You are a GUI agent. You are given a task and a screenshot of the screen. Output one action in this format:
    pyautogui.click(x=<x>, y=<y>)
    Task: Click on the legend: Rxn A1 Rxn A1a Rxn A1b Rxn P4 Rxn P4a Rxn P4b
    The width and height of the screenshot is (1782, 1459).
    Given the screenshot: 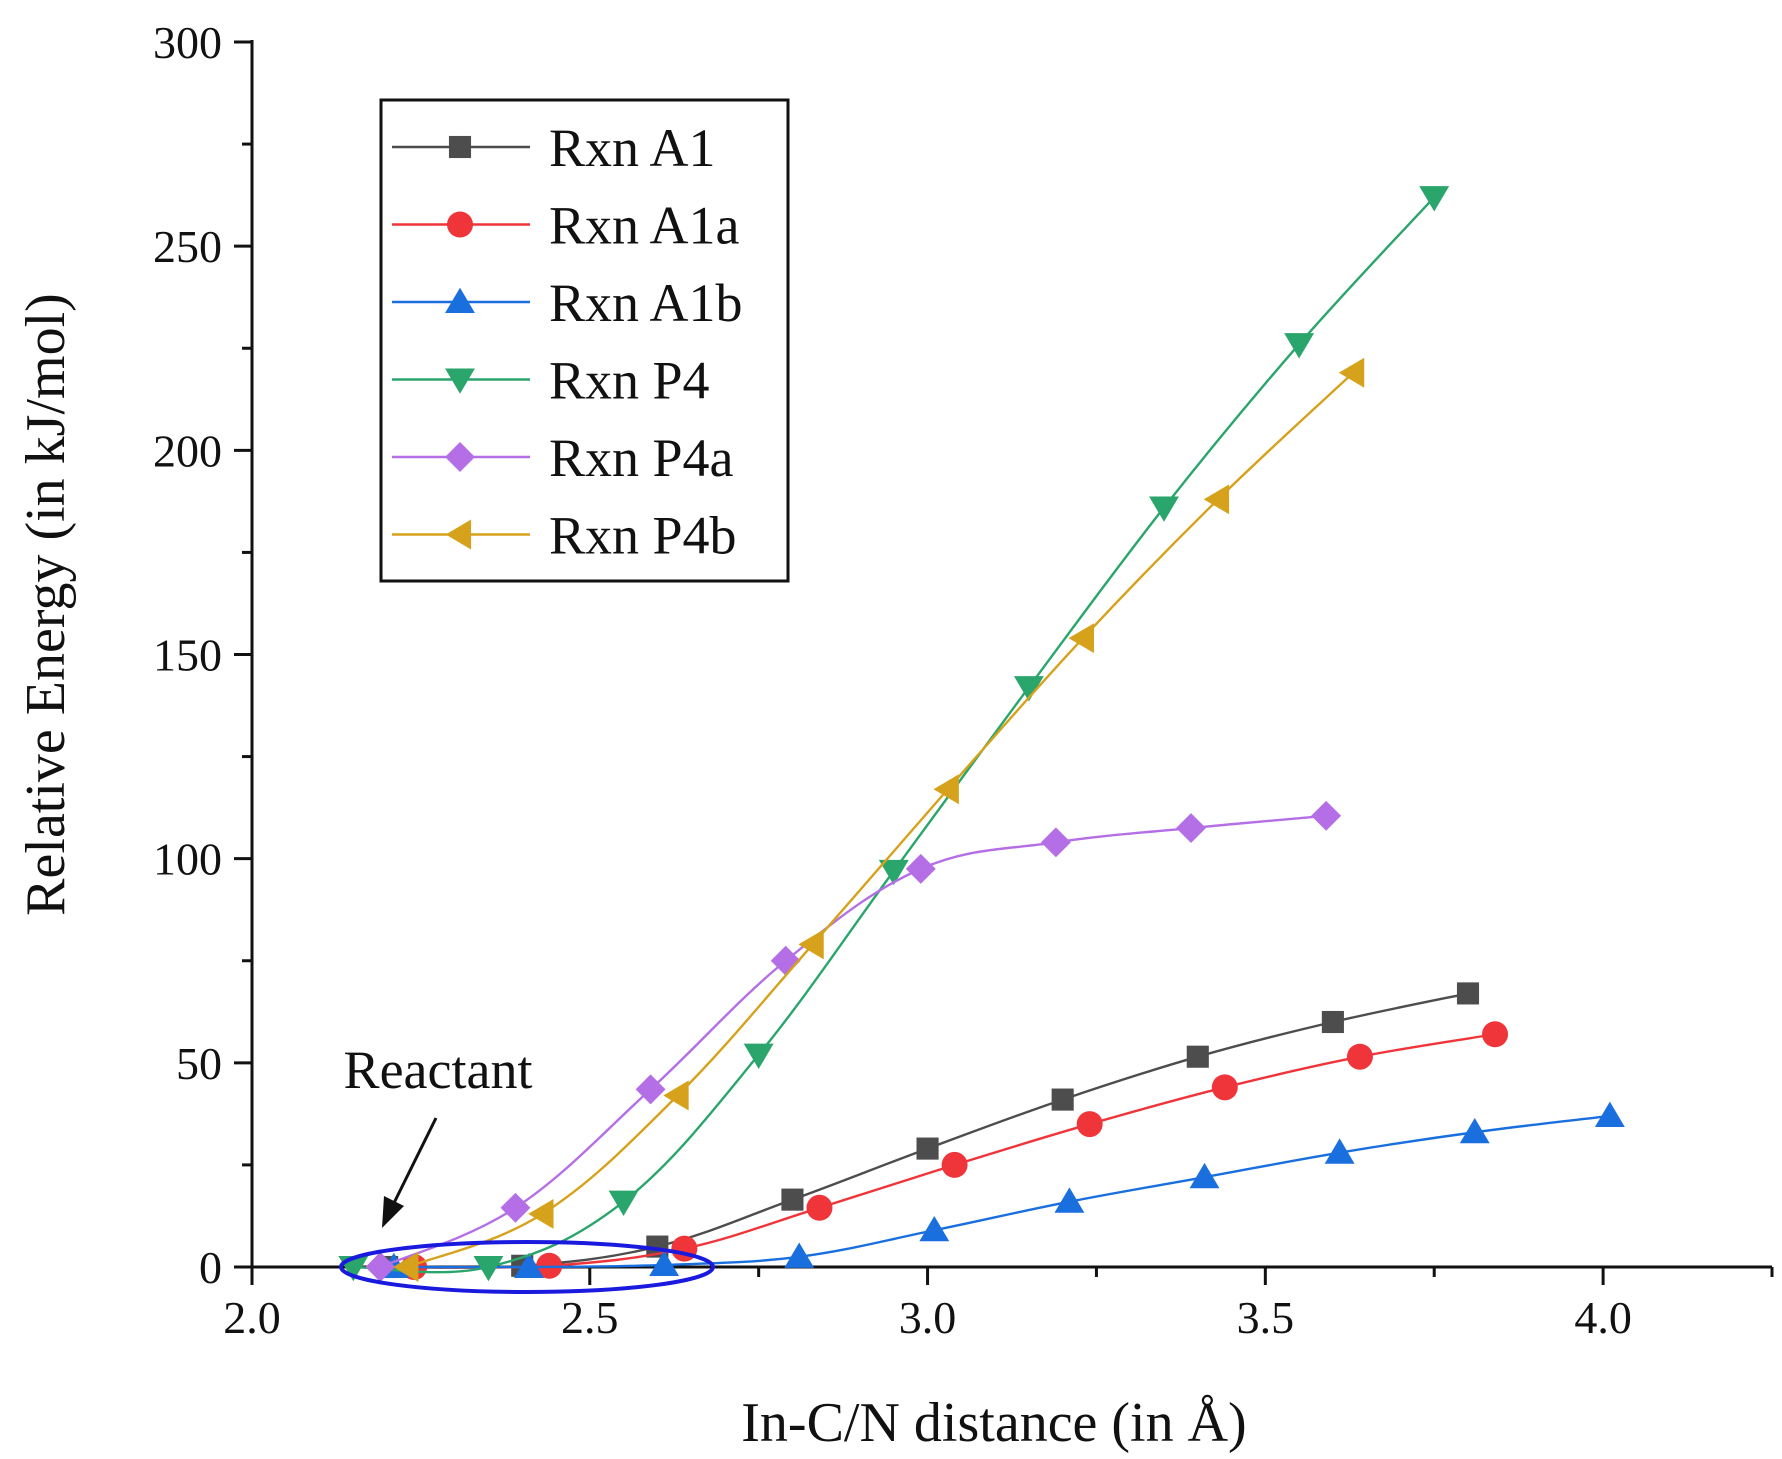 What is the action you would take?
    pyautogui.click(x=584, y=340)
    